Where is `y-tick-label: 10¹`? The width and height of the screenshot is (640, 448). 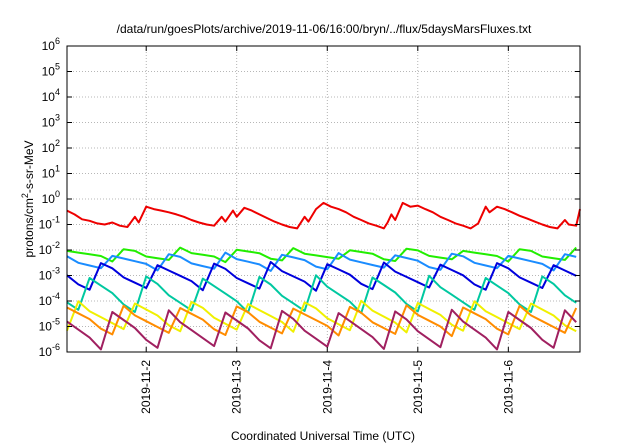 y-tick-label: 10¹ is located at coordinates (51, 172).